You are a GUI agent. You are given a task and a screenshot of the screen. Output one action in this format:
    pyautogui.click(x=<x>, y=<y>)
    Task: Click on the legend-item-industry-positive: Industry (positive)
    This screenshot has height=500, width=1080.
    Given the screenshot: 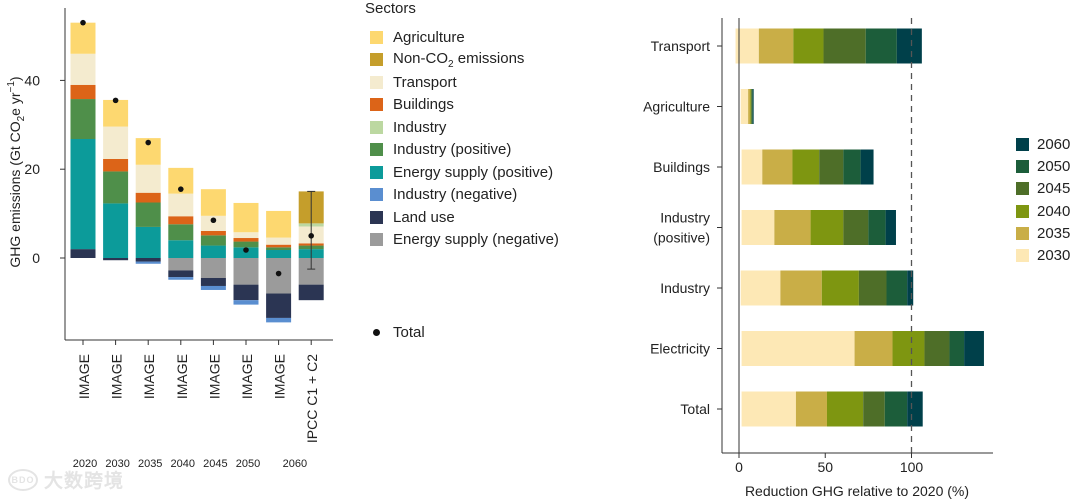 What is the action you would take?
    pyautogui.click(x=464, y=150)
    